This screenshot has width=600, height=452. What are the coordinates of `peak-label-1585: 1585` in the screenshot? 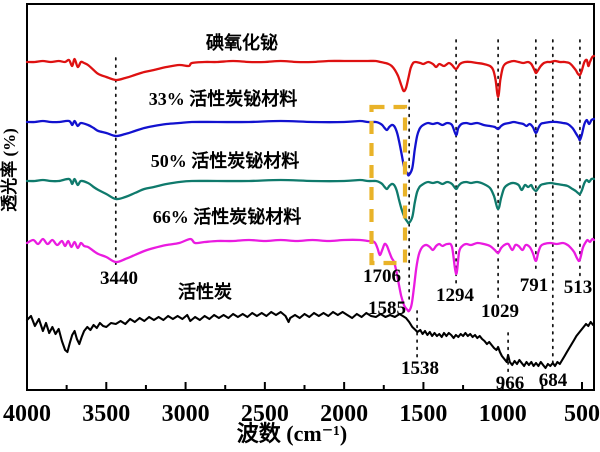 It's located at (387, 308).